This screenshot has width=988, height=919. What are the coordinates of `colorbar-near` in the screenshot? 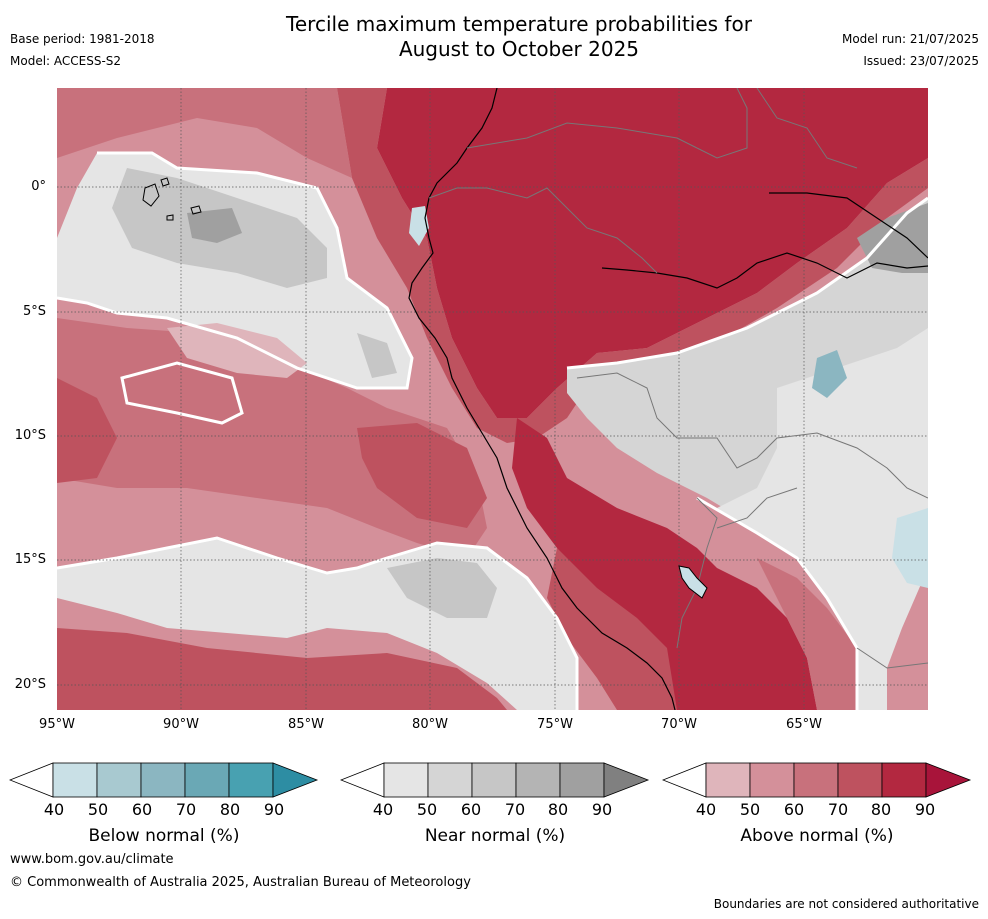 It's located at (495, 780).